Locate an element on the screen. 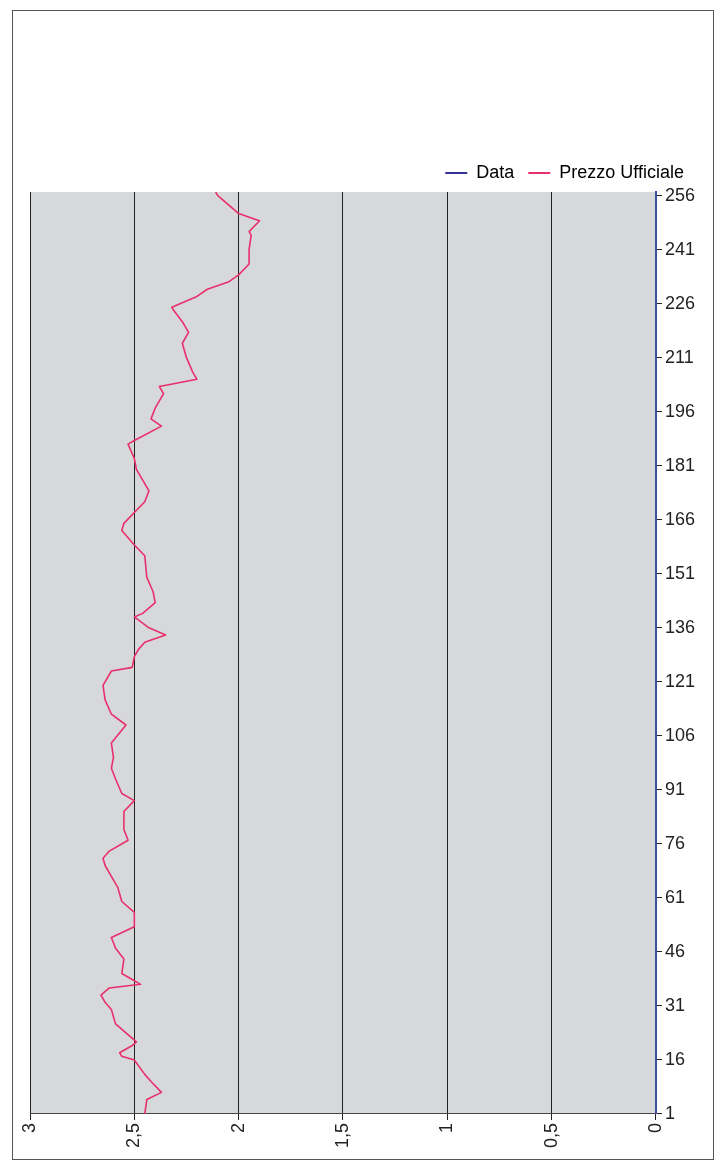  y-tick-label: 256 is located at coordinates (680, 194).